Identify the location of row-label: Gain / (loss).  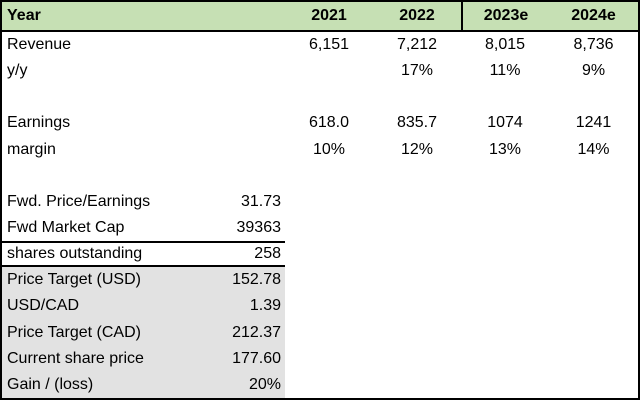
(50, 384).